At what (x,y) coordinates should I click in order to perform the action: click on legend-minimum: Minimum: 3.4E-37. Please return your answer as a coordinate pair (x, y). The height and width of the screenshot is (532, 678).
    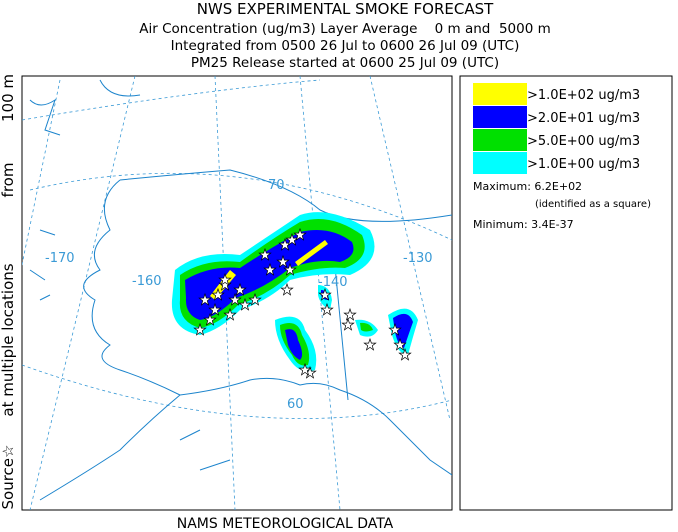
    Looking at the image, I should click on (523, 224).